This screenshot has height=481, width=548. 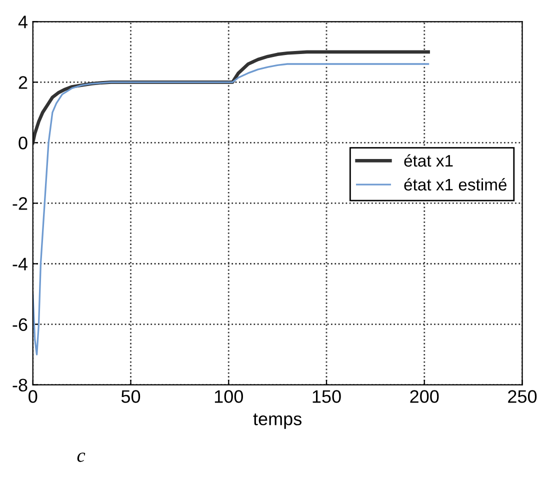 I want to click on x-tick-label: 150, so click(x=326, y=396).